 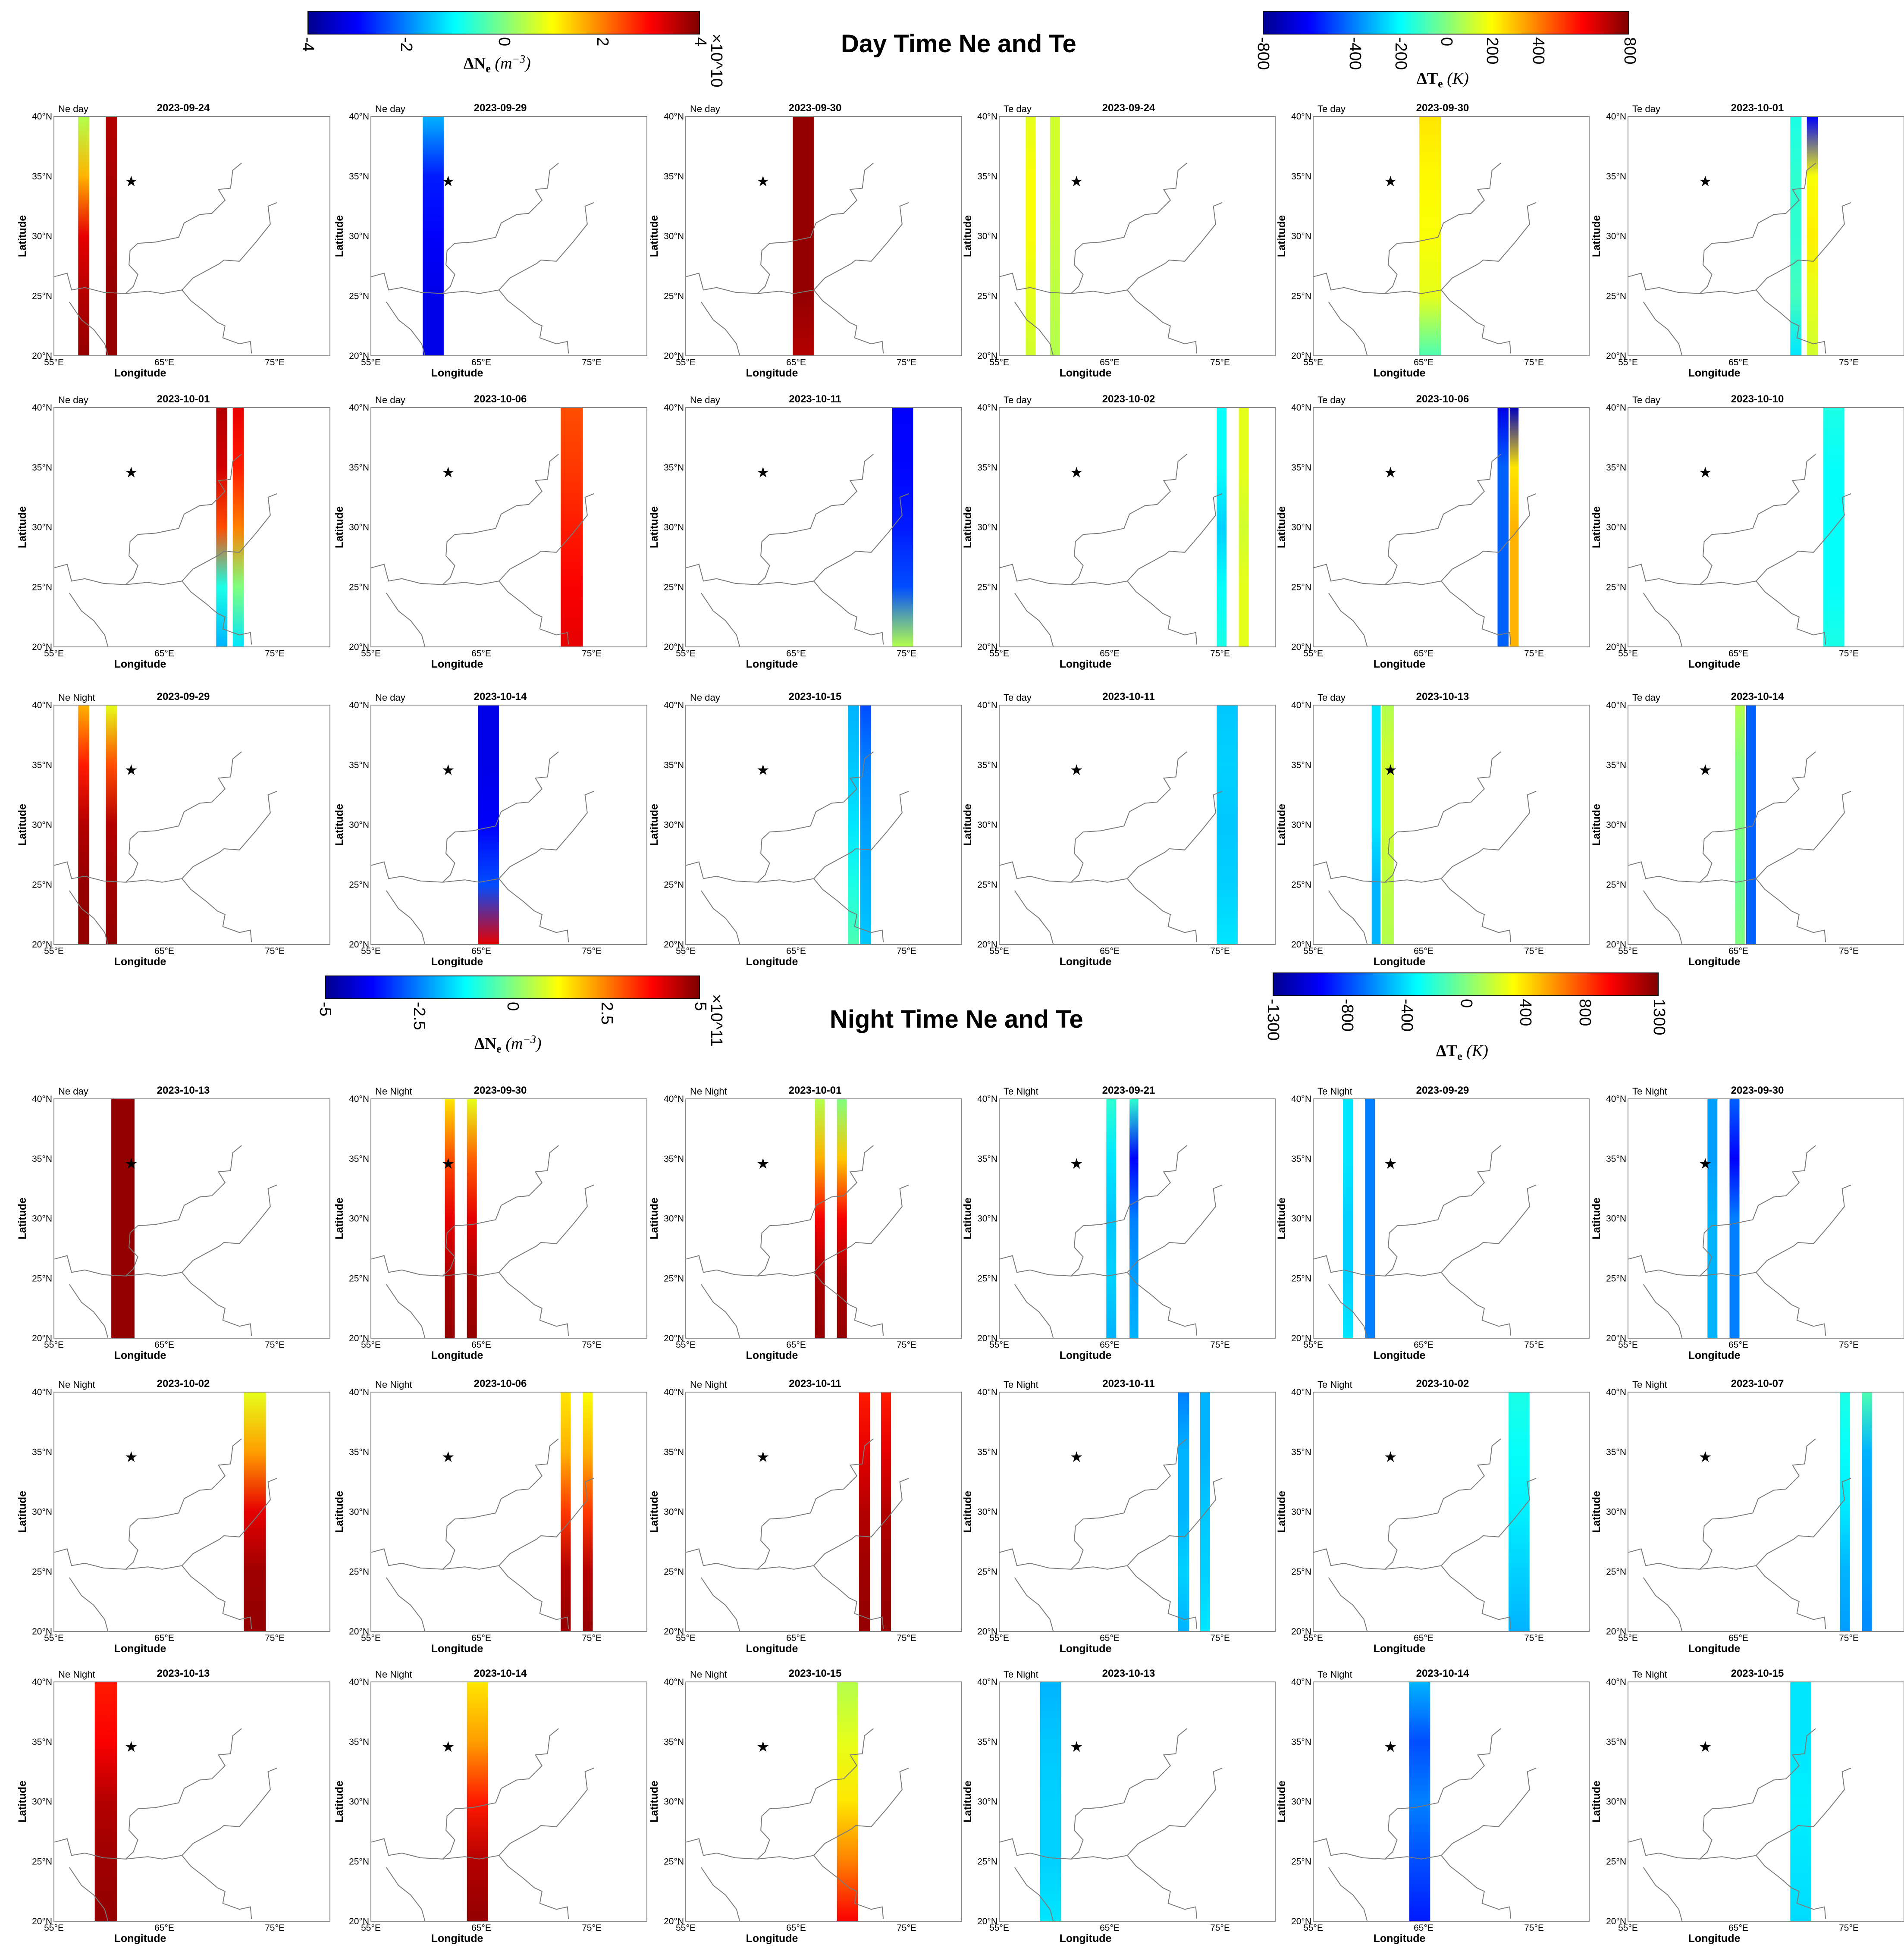 I want to click on panel-date-title: 2023-10-11, so click(x=1128, y=1384).